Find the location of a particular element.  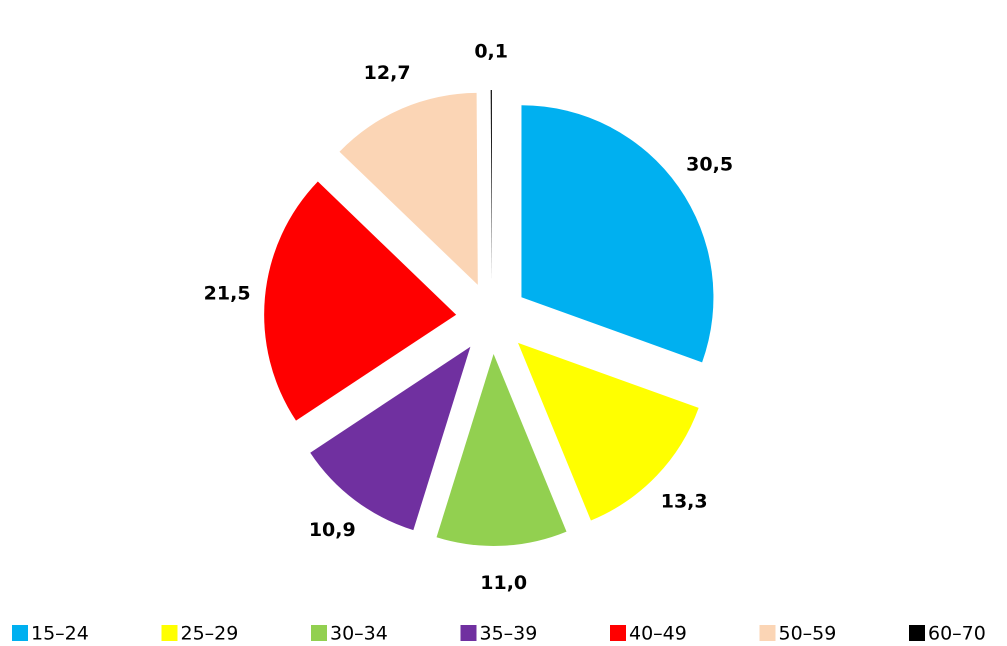

data-label: 0,1 is located at coordinates (491, 52).